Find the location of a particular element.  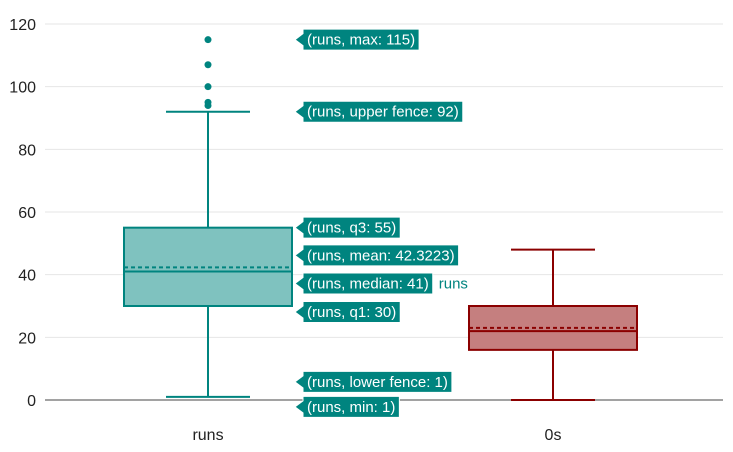

y-tick-label: 100 is located at coordinates (22, 88).